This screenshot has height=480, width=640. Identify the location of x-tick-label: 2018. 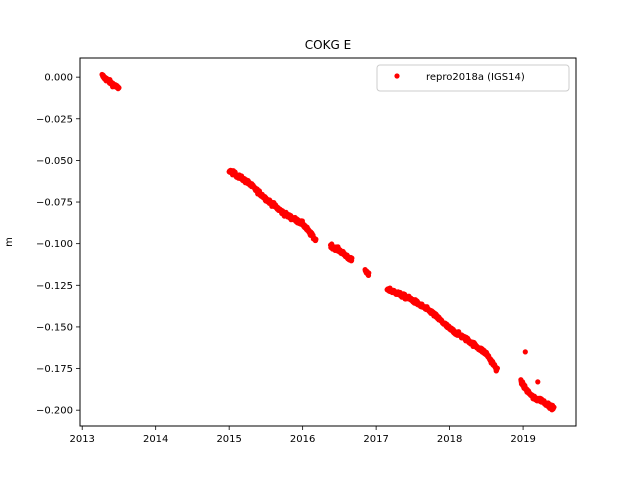
(449, 439).